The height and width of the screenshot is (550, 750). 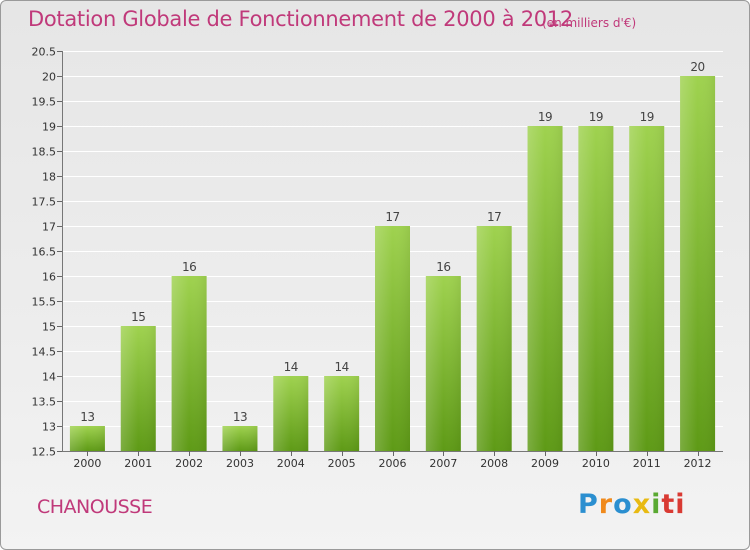 What do you see at coordinates (44, 302) in the screenshot?
I see `y-tick-label: 15.5` at bounding box center [44, 302].